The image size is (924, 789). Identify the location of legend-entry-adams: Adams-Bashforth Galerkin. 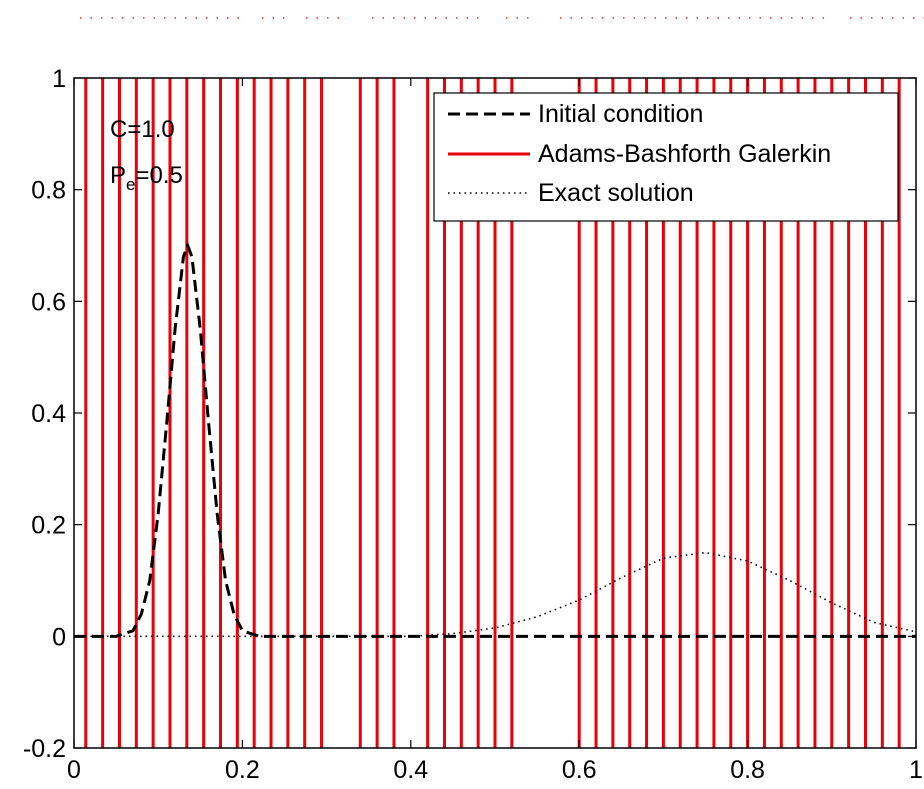
(684, 154).